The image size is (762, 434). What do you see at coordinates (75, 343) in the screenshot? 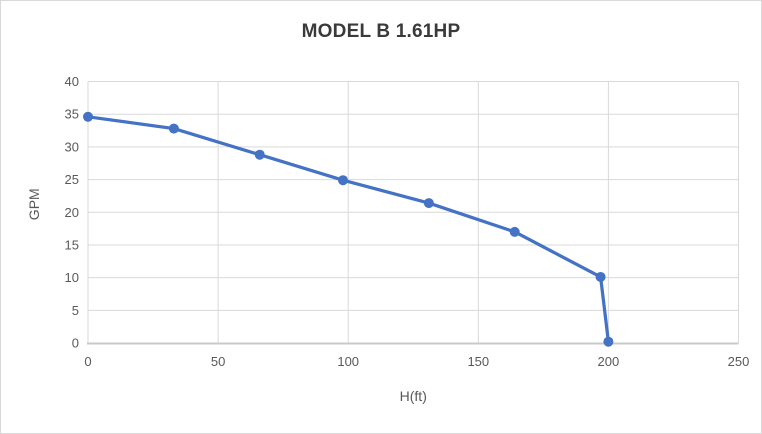
I see `y-tick-label-0: 0` at bounding box center [75, 343].